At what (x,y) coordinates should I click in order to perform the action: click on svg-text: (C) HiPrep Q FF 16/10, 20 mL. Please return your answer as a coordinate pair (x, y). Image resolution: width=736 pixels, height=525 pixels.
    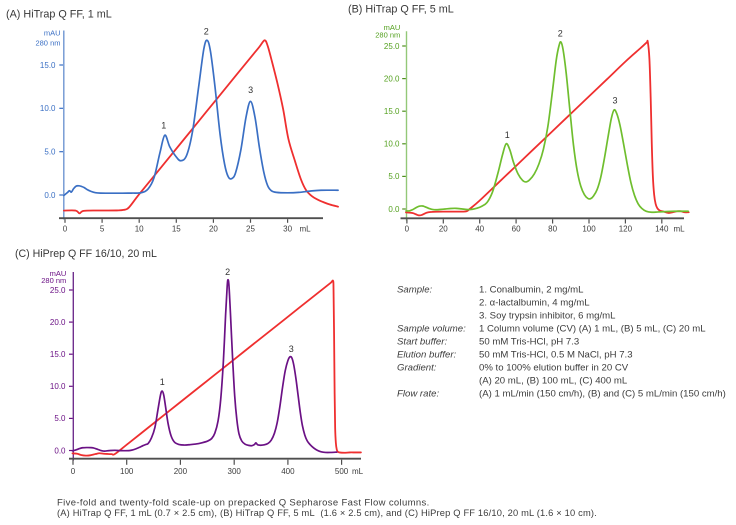
    Looking at the image, I should click on (86, 254).